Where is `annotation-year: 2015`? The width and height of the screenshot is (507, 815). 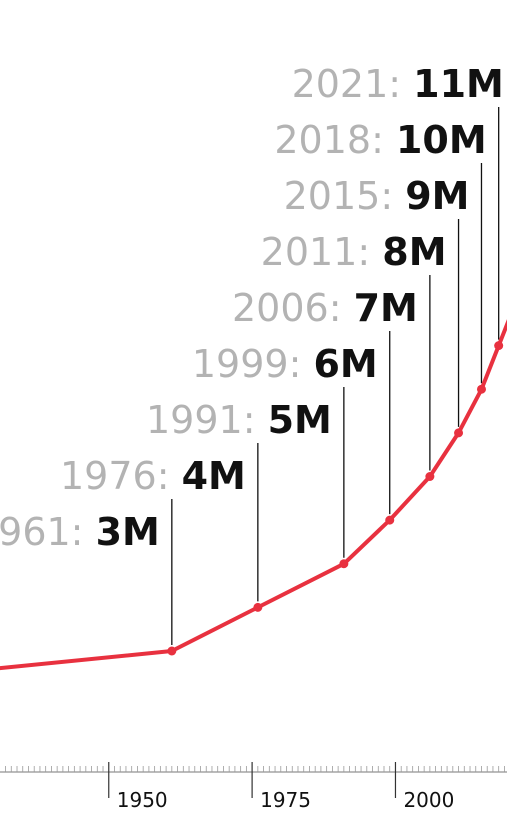
annotation-year: 2015 is located at coordinates (332, 196).